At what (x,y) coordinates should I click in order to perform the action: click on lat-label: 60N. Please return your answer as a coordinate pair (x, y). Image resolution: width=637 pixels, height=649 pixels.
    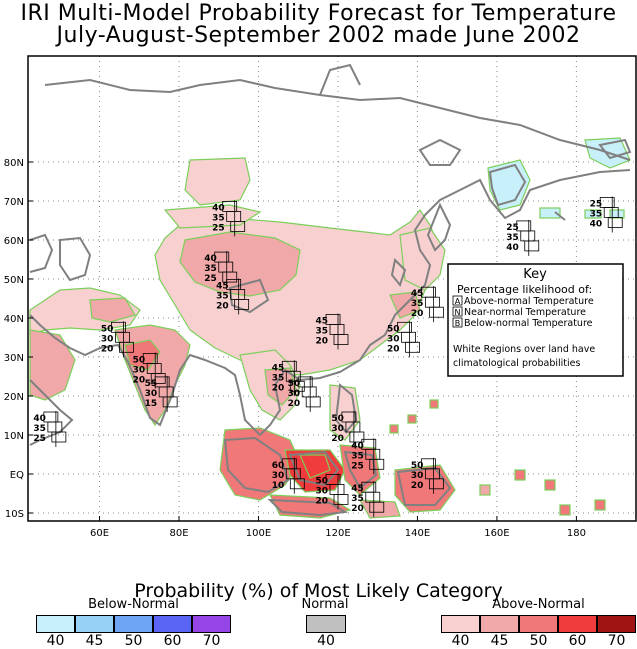
    Looking at the image, I should click on (14, 241).